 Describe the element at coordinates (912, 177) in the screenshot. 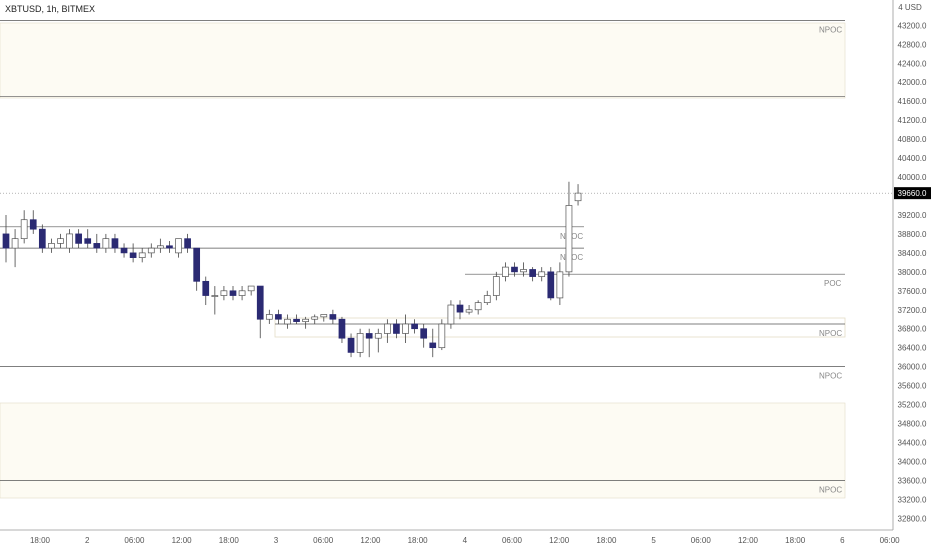

I see `price-tick-label: 40000.0` at that location.